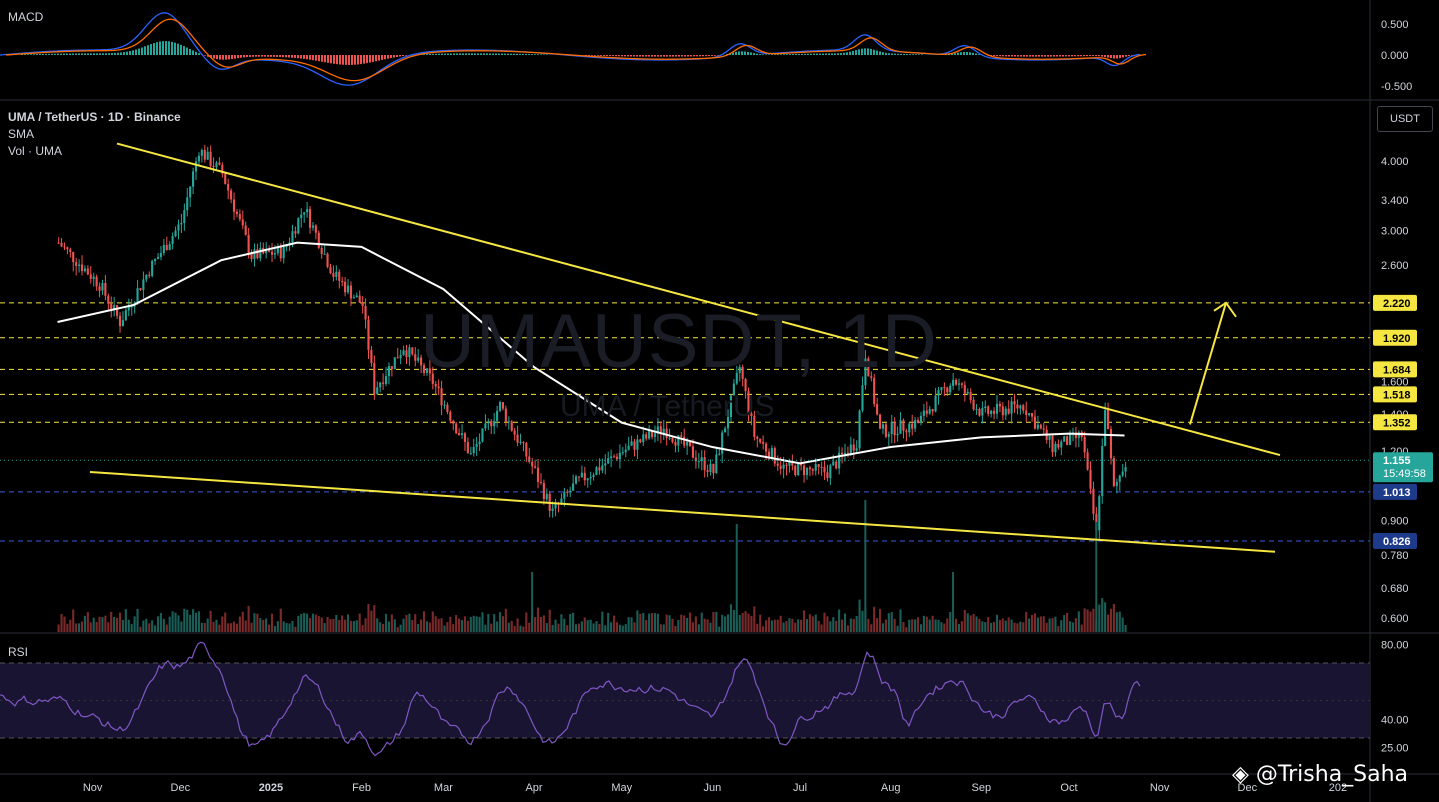 This screenshot has height=802, width=1439. I want to click on symbol-title: UMA / TetherUS · 1D · Binance, so click(94, 117).